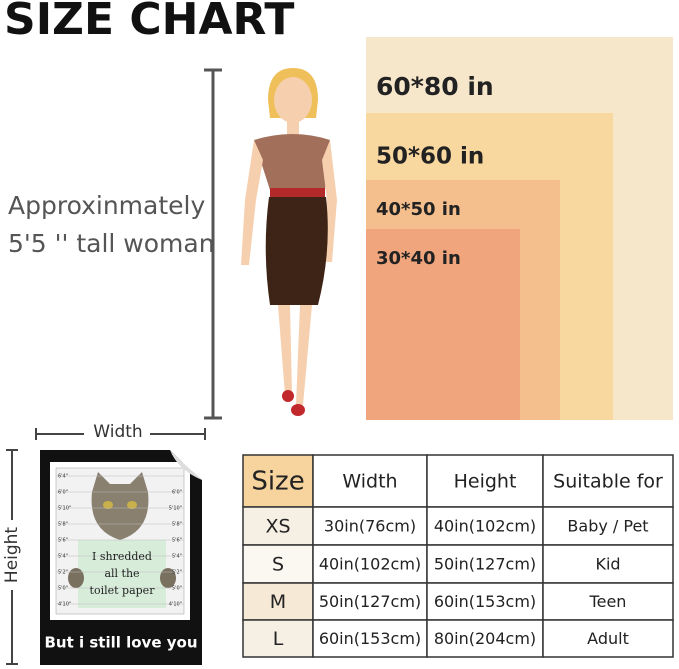  Describe the element at coordinates (121, 643) in the screenshot. I see `blanket-caption: But i still love you` at that location.